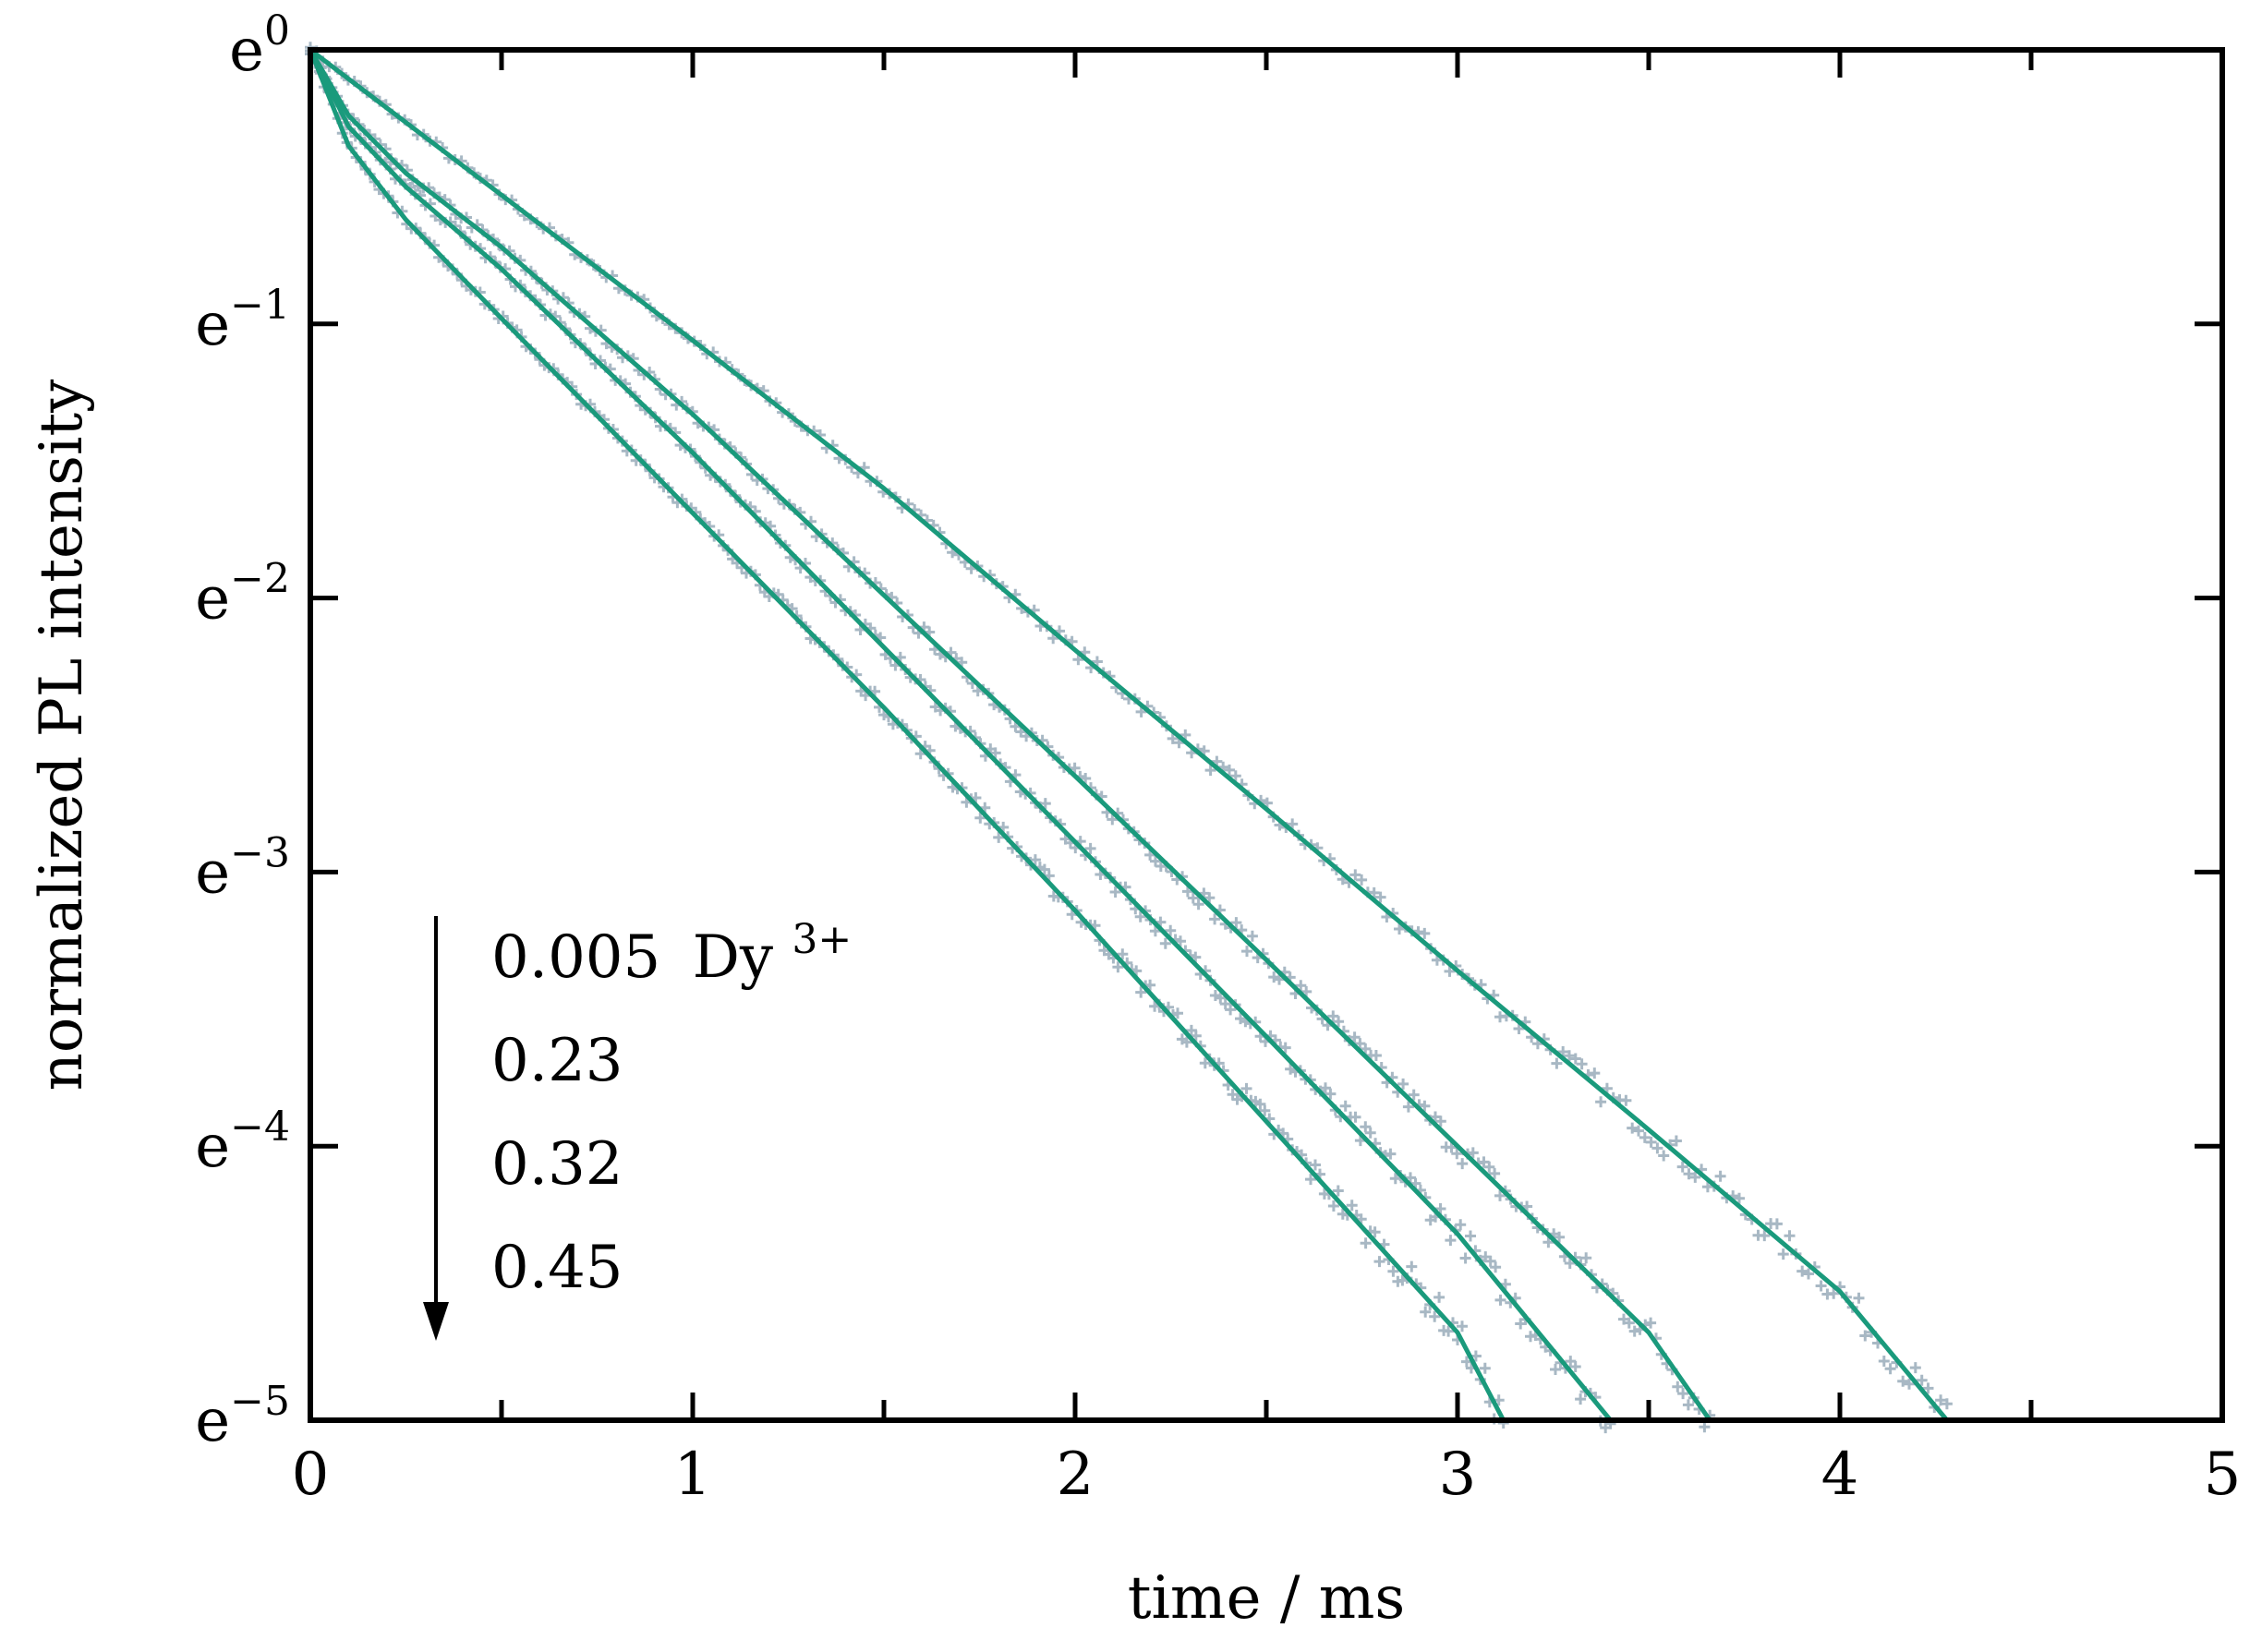  I want to click on y-tick-label: e−2, so click(243, 594).